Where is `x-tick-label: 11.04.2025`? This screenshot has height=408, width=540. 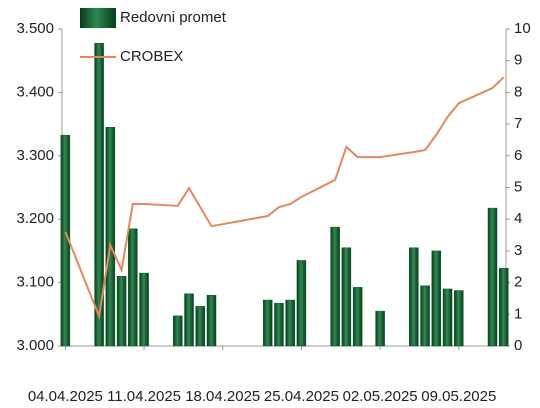
x-tick-label: 11.04.2025 is located at coordinates (144, 396).